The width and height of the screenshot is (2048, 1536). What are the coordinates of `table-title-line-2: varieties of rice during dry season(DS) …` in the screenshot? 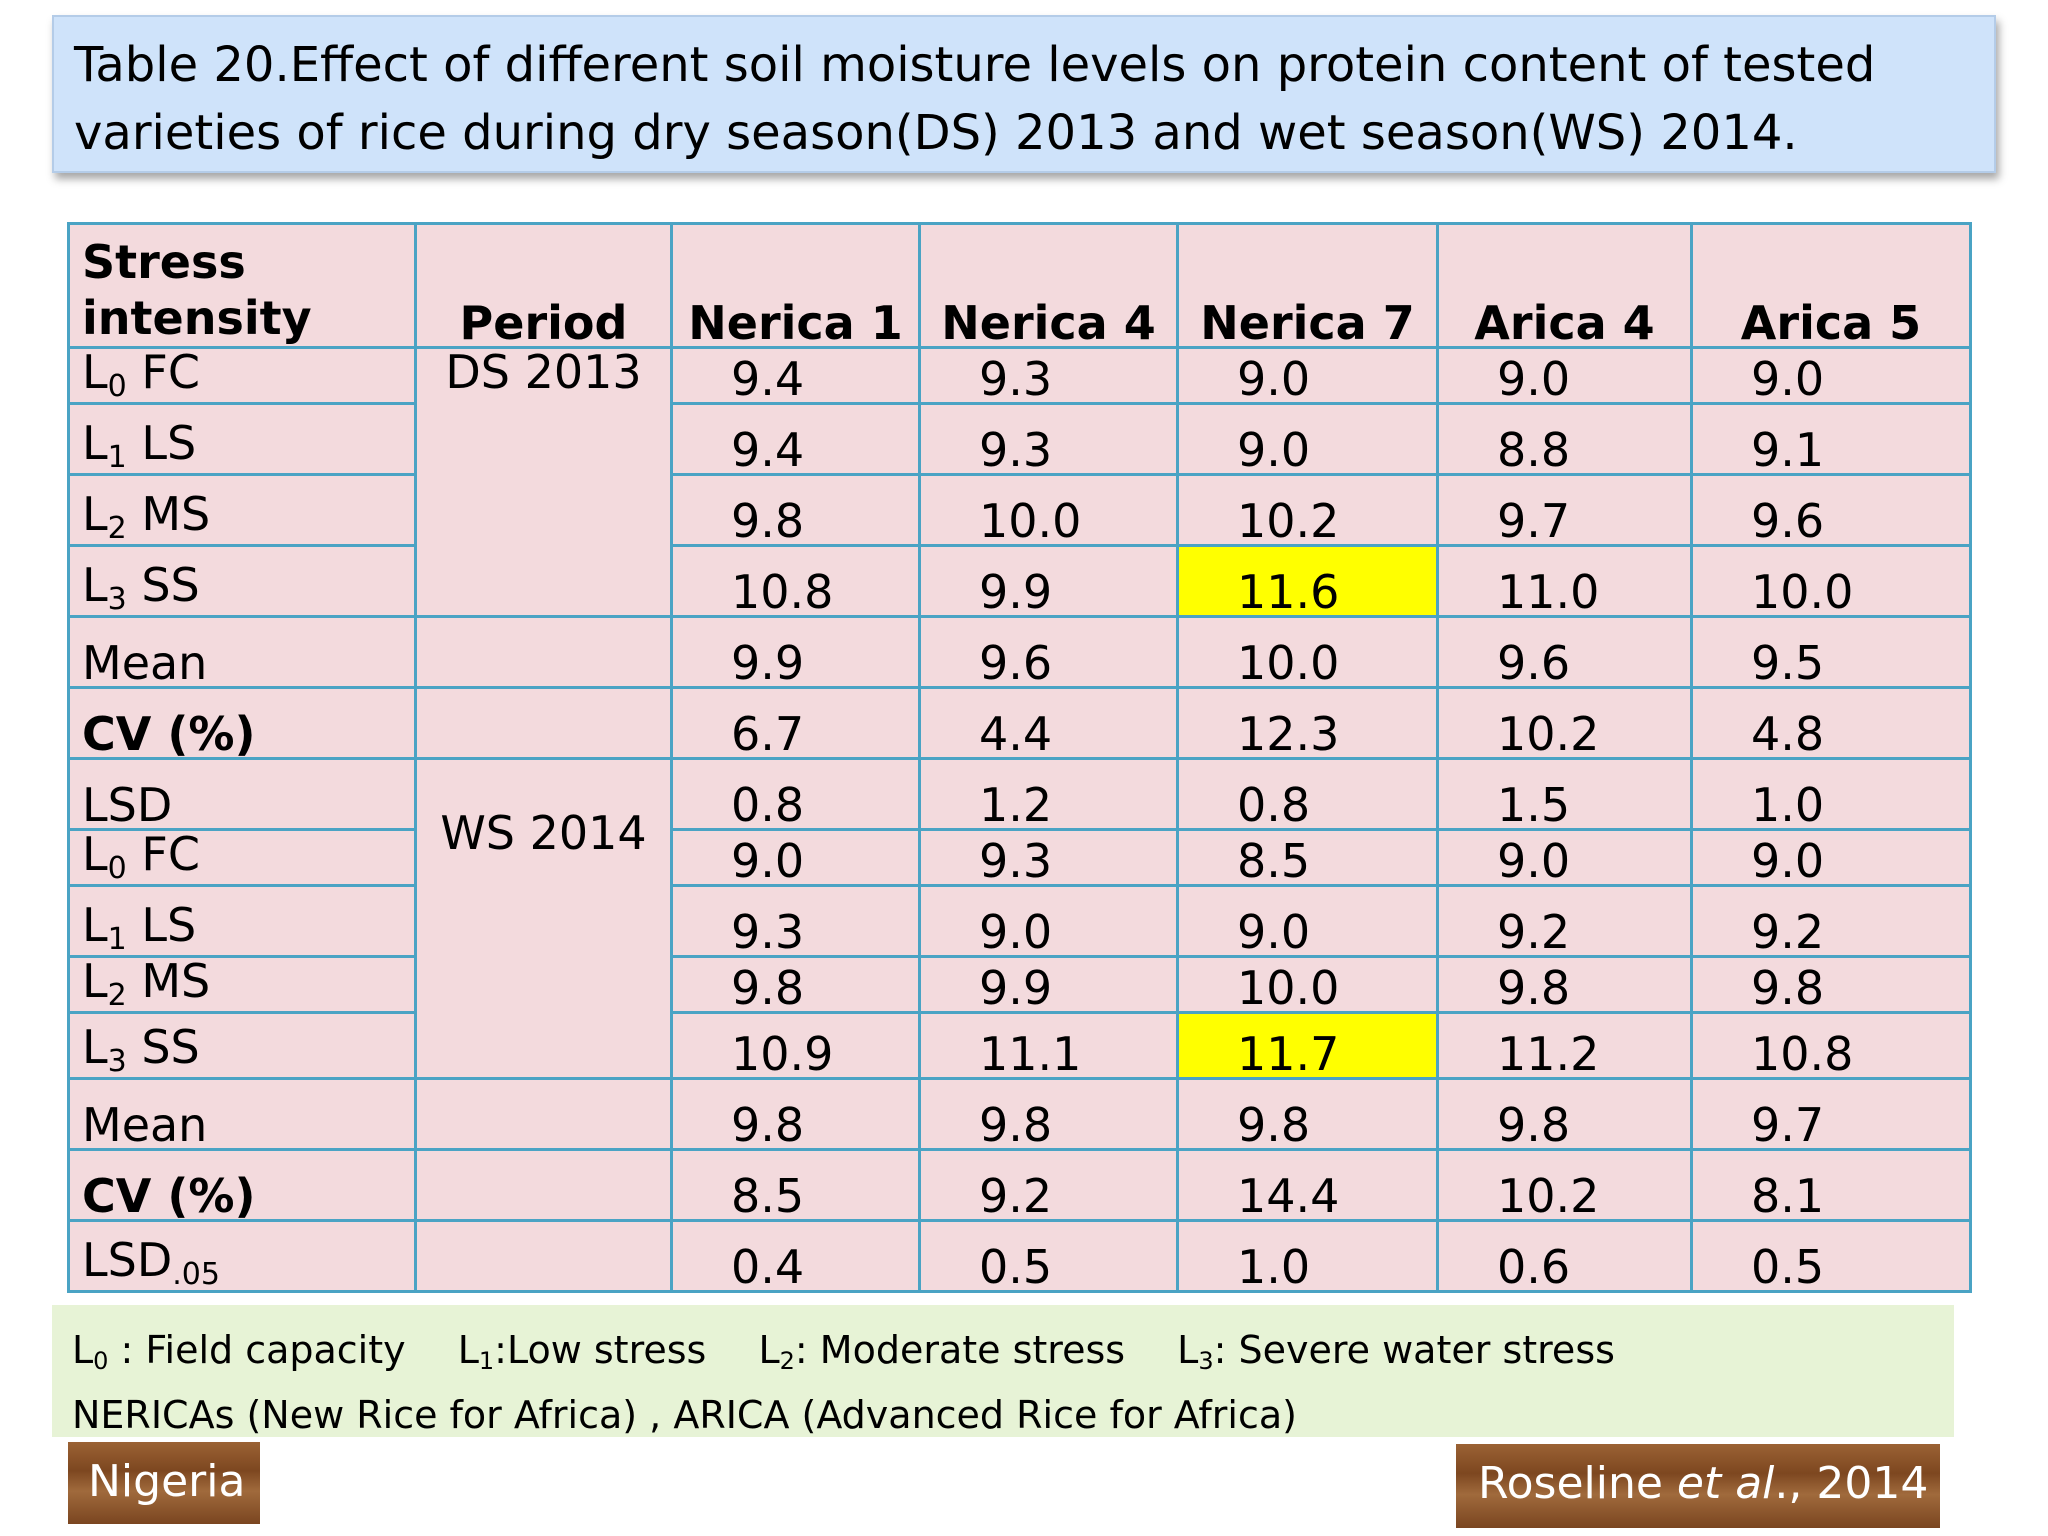 It's located at (936, 133).